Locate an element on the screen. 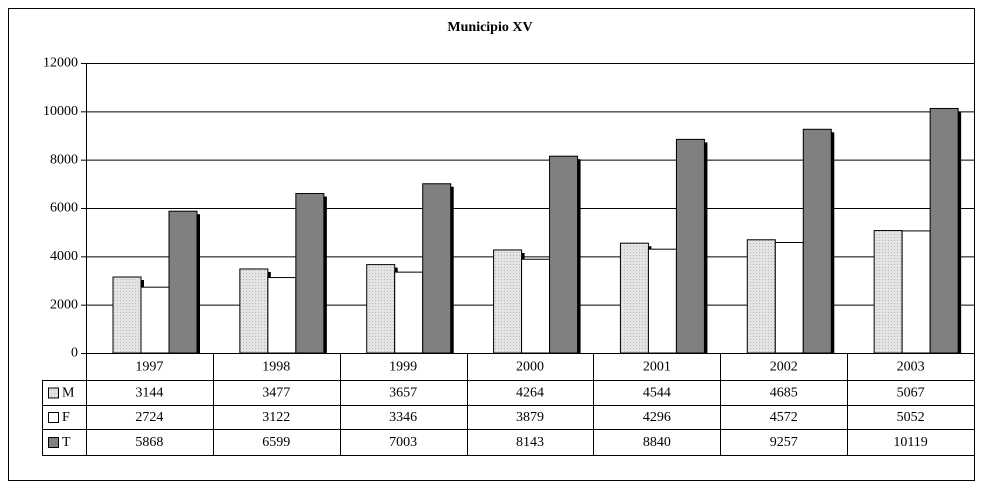 This screenshot has width=982, height=488. table-value: 4264 is located at coordinates (530, 393).